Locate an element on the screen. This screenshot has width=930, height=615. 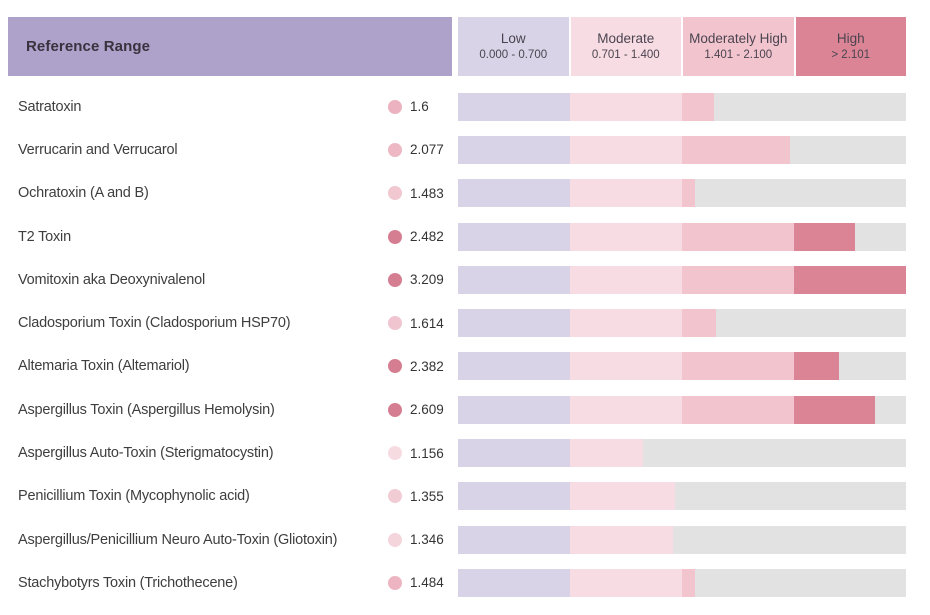
toxin-name: Vomitoxin aka Deoxynivalenol is located at coordinates (112, 279).